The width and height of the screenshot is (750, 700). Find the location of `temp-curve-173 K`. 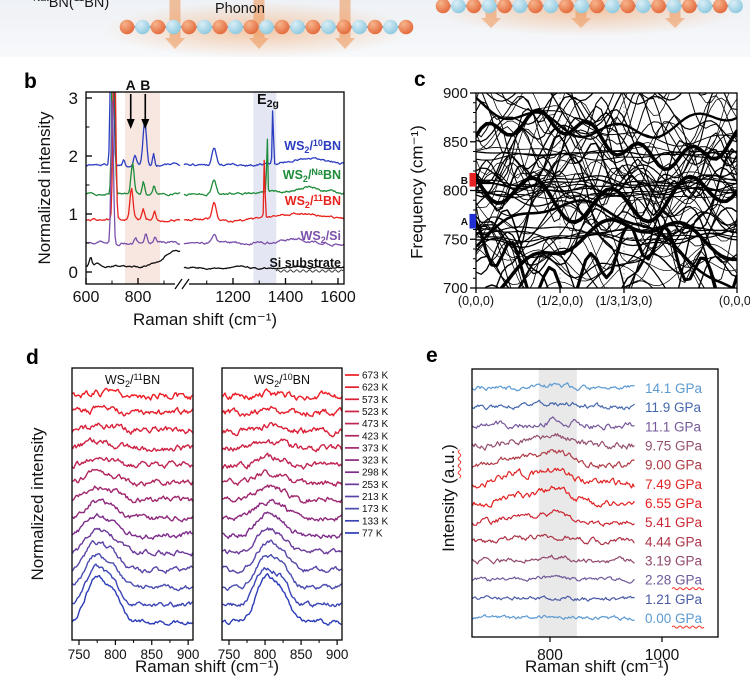

temp-curve-173 K is located at coordinates (282, 572).